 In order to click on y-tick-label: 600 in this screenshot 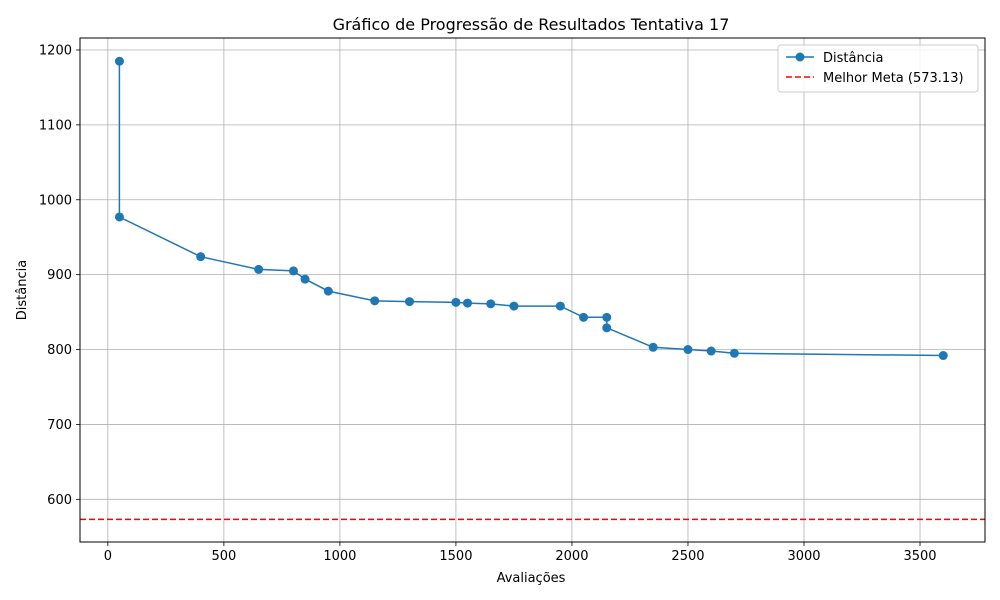, I will do `click(59, 500)`.